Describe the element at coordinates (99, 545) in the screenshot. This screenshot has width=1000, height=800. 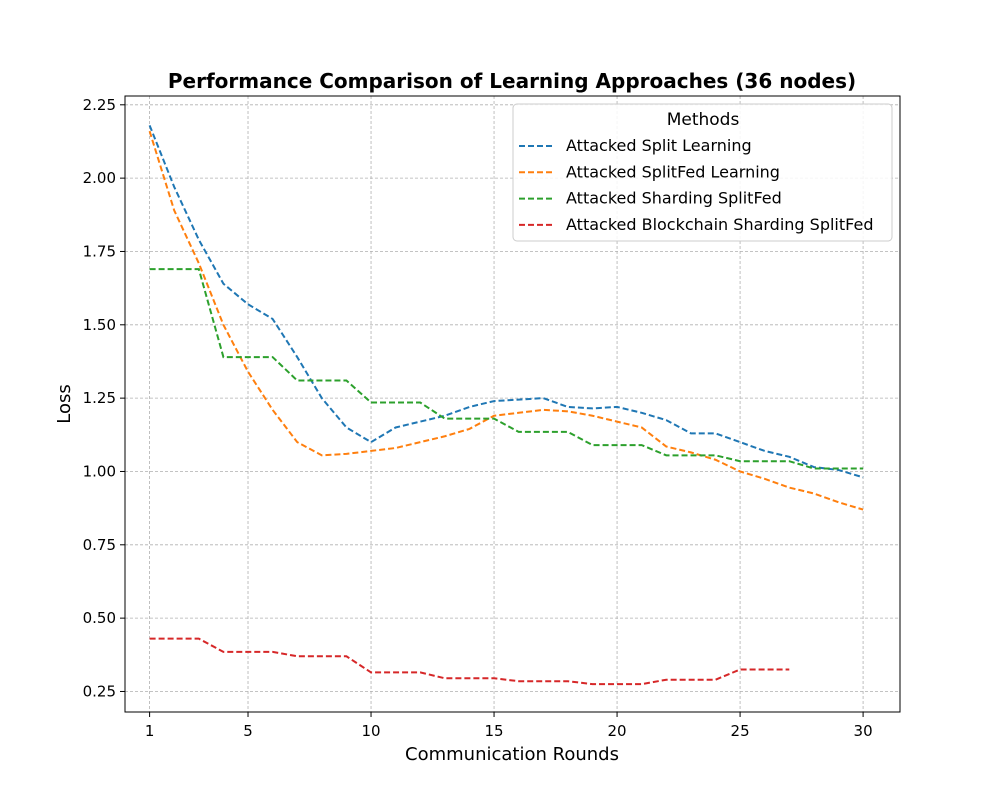
I see `y-tick-label: 0.75` at that location.